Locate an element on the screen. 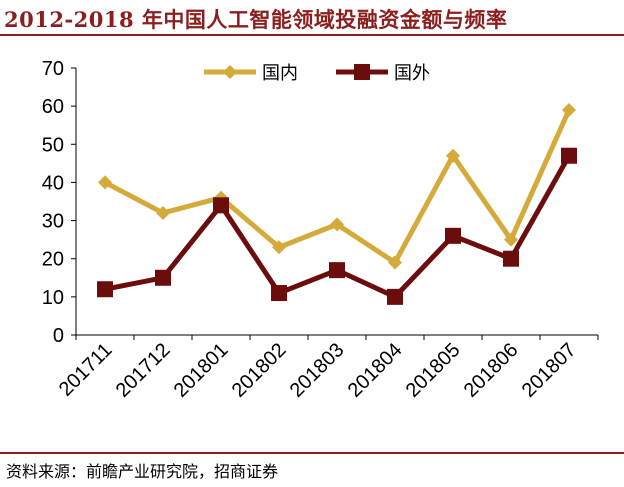 The image size is (624, 487). x-tick-label: 201807 is located at coordinates (549, 370).